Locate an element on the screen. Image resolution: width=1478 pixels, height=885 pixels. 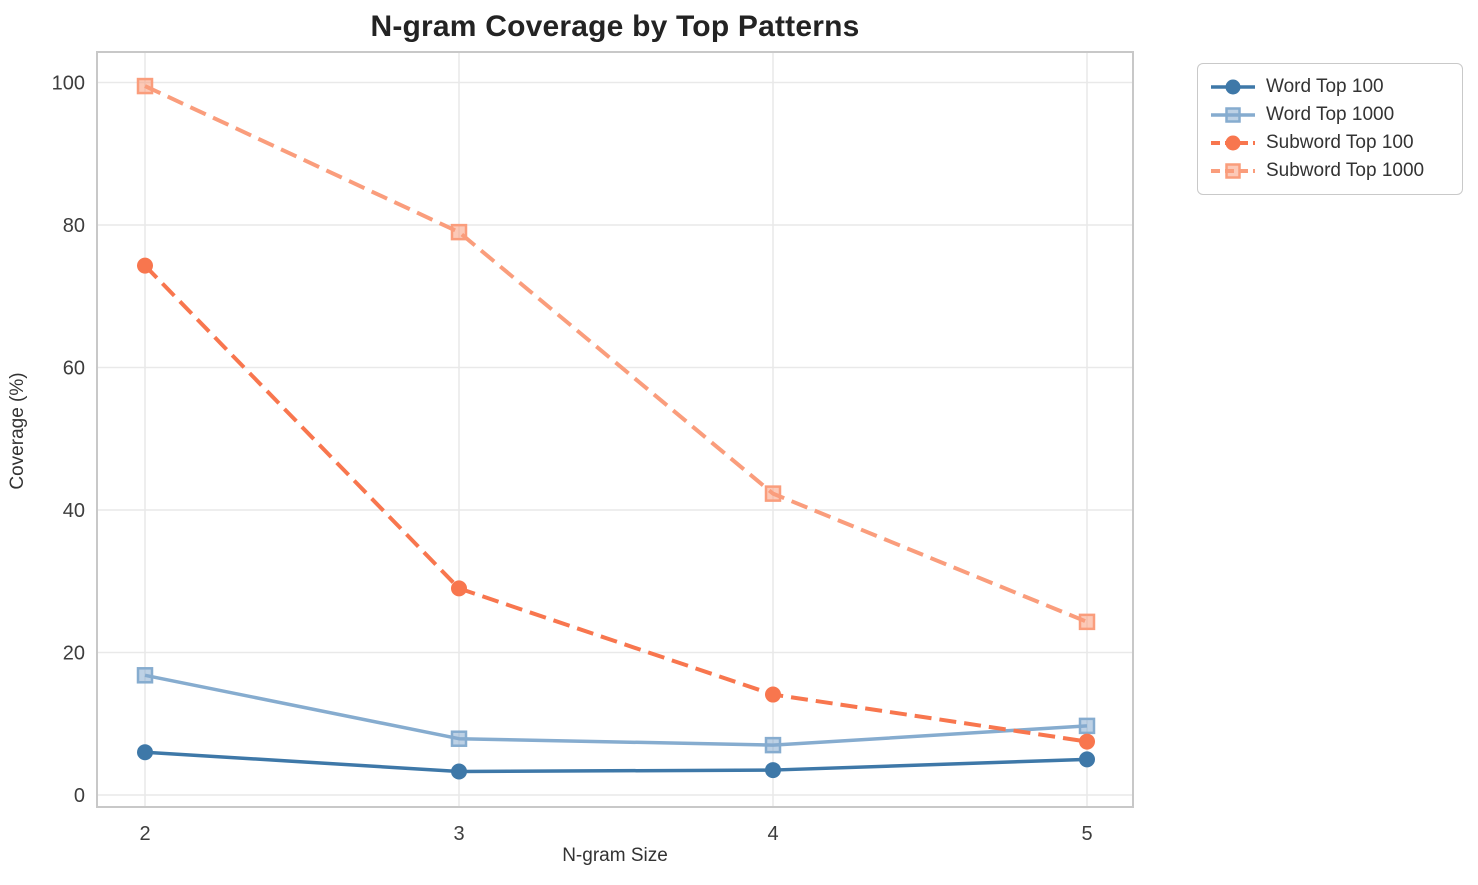
legend-item-word-top-1000: Word Top 1000 is located at coordinates (1330, 115).